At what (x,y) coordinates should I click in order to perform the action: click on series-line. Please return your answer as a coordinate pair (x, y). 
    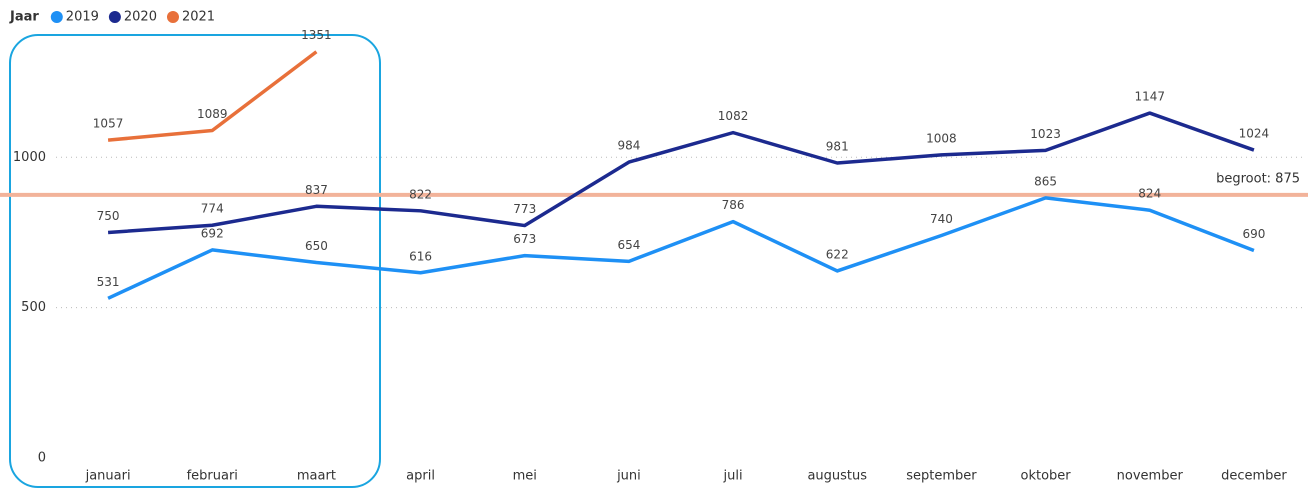
    Looking at the image, I should click on (212, 96).